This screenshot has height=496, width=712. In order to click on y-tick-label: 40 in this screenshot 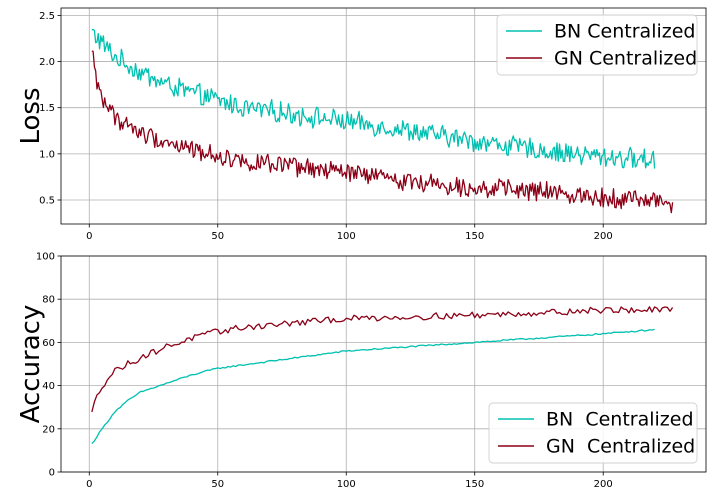, I will do `click(48, 386)`.